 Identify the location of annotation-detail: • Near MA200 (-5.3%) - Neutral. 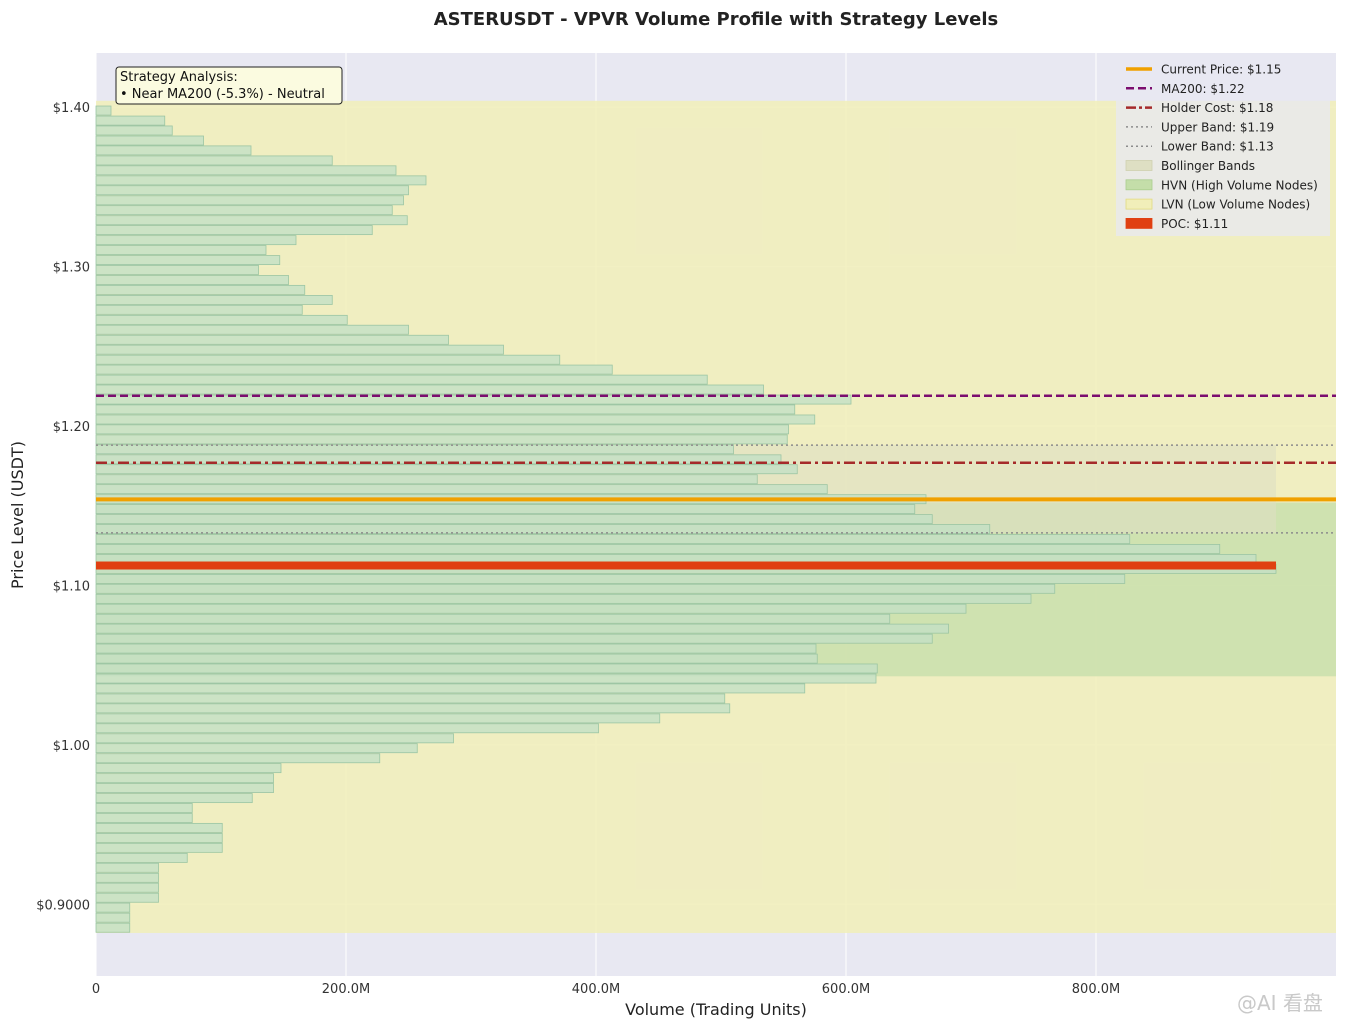
(222, 94).